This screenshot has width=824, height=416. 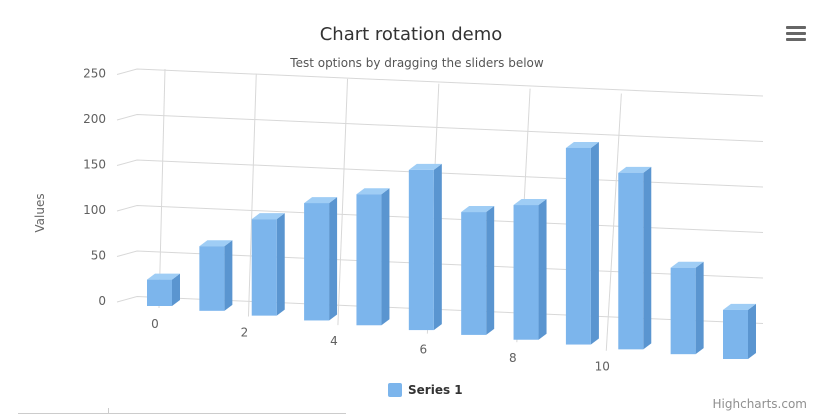 What do you see at coordinates (424, 350) in the screenshot?
I see `x-tick-label-3: 6` at bounding box center [424, 350].